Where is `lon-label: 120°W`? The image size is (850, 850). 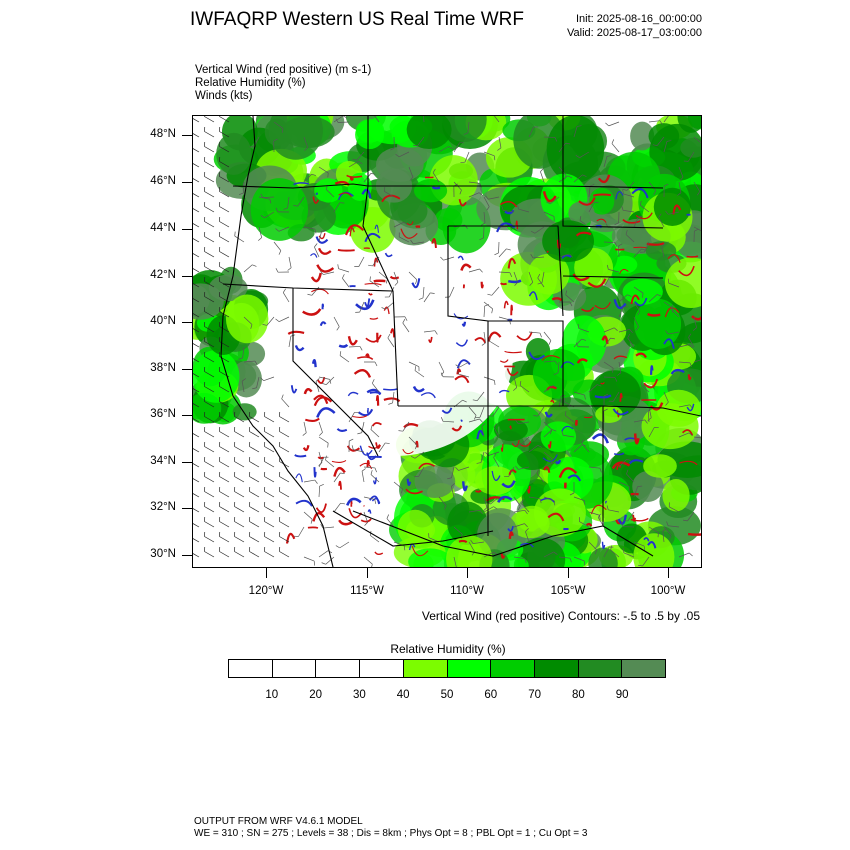
lon-label: 120°W is located at coordinates (266, 591).